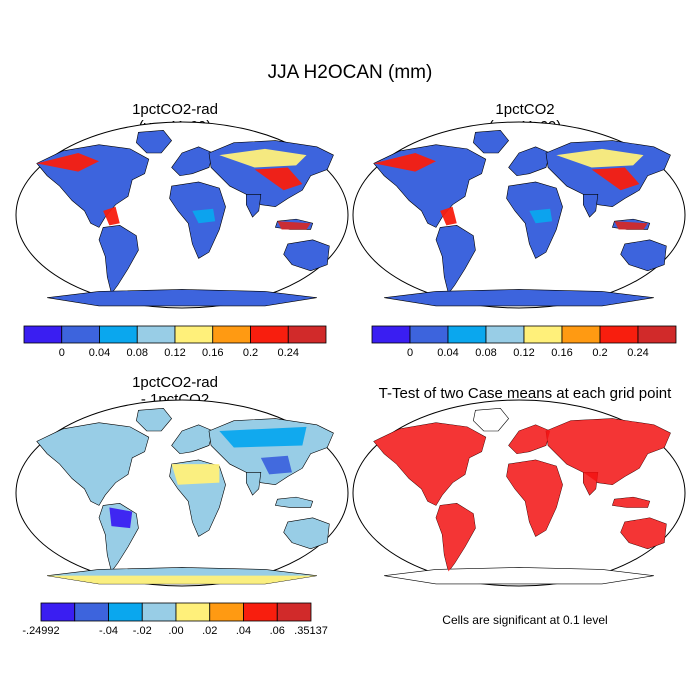 The width and height of the screenshot is (700, 700). What do you see at coordinates (41, 631) in the screenshot?
I see `colorbar-tick-label: -.24992` at bounding box center [41, 631].